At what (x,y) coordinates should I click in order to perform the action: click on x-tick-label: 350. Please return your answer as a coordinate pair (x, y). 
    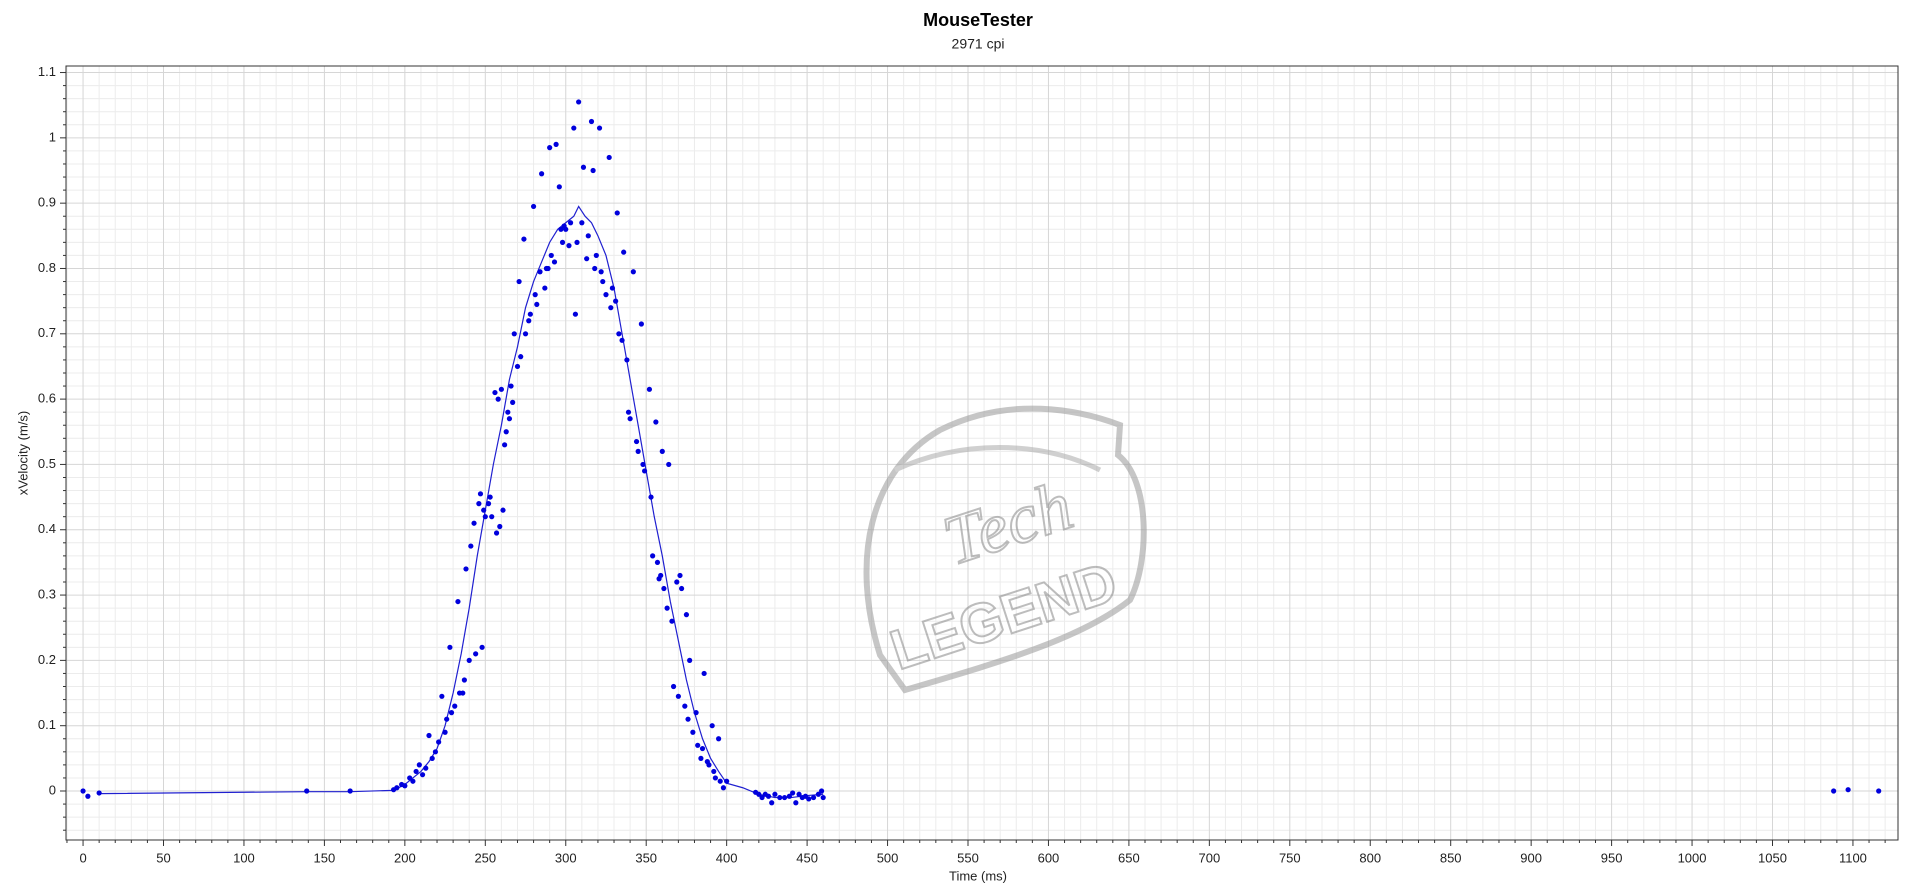
    Looking at the image, I should click on (646, 857).